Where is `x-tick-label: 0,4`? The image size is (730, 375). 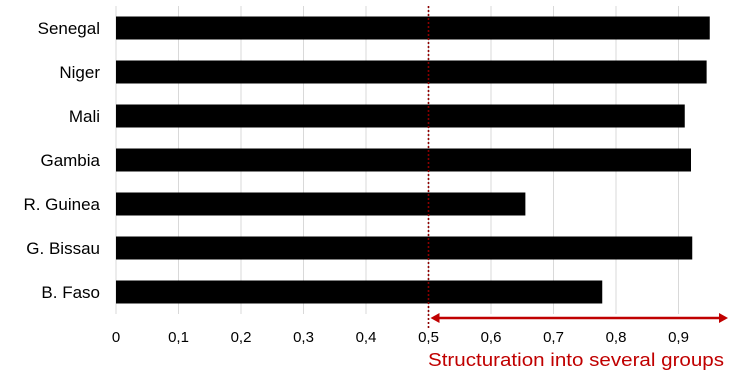 x-tick-label: 0,4 is located at coordinates (366, 337).